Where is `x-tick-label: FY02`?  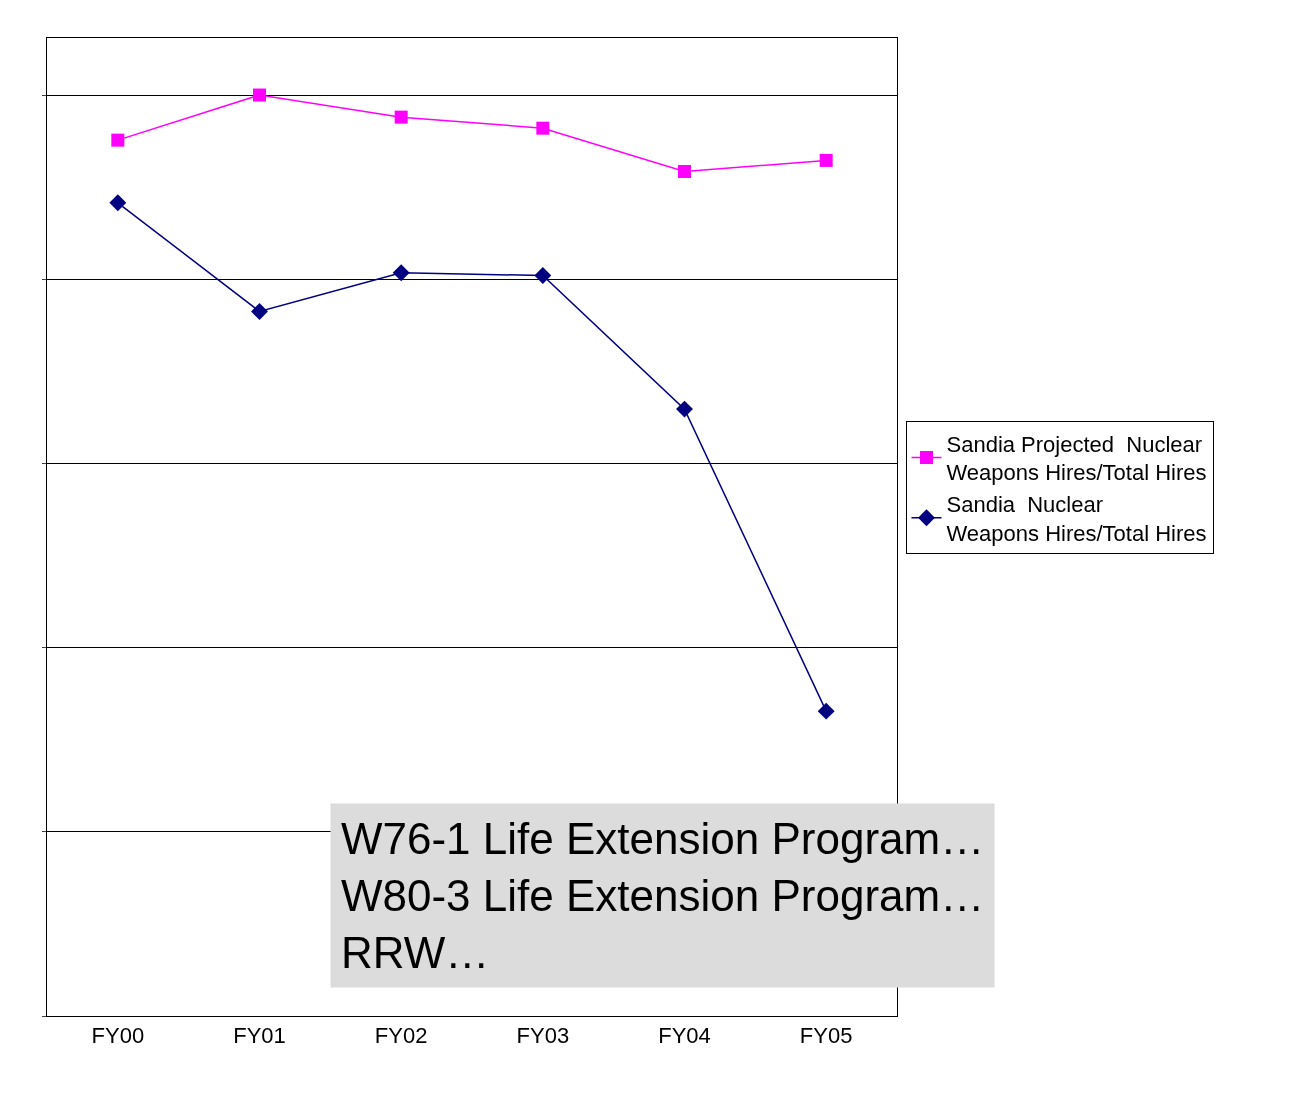 x-tick-label: FY02 is located at coordinates (401, 1036).